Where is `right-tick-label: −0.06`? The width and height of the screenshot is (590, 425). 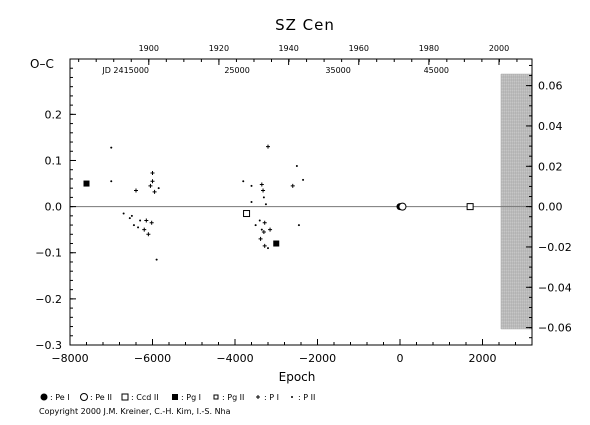 right-tick-label: −0.06 is located at coordinates (555, 328).